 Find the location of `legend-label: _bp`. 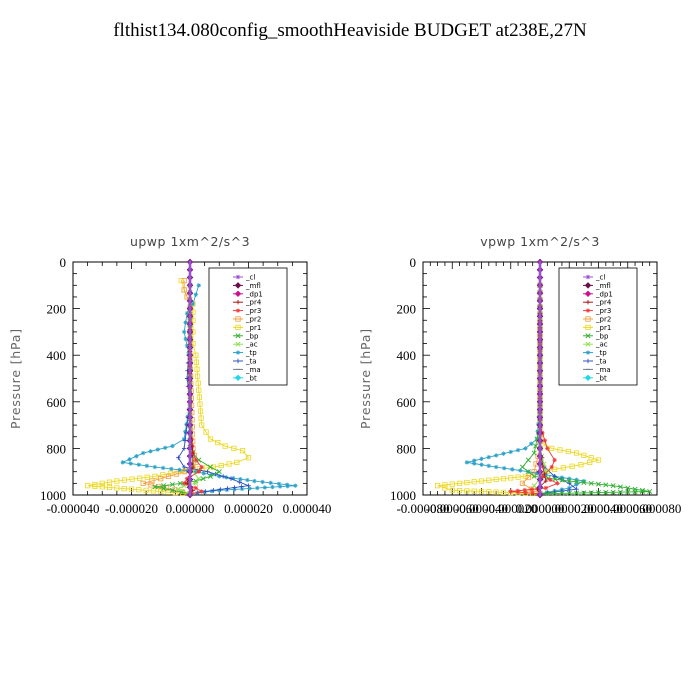

legend-label: _bp is located at coordinates (252, 336).